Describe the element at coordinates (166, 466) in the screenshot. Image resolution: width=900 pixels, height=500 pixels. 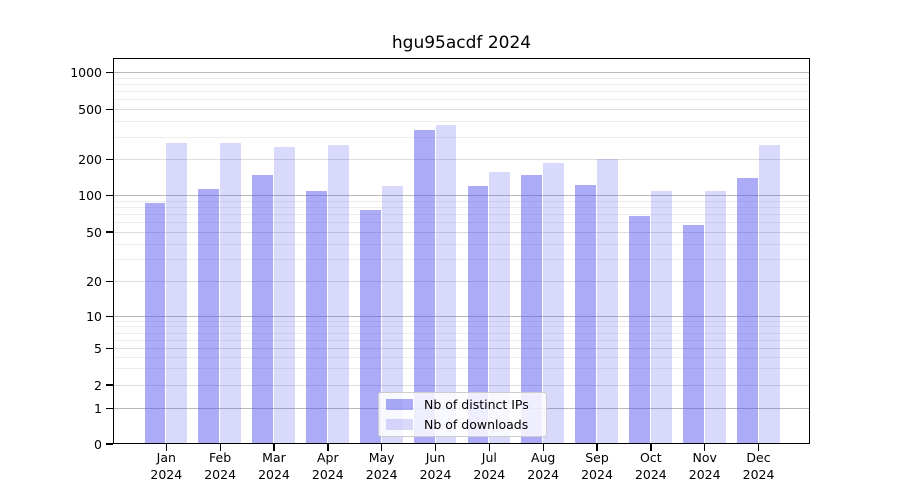
I see `x-tick-label: Jan 2024` at that location.